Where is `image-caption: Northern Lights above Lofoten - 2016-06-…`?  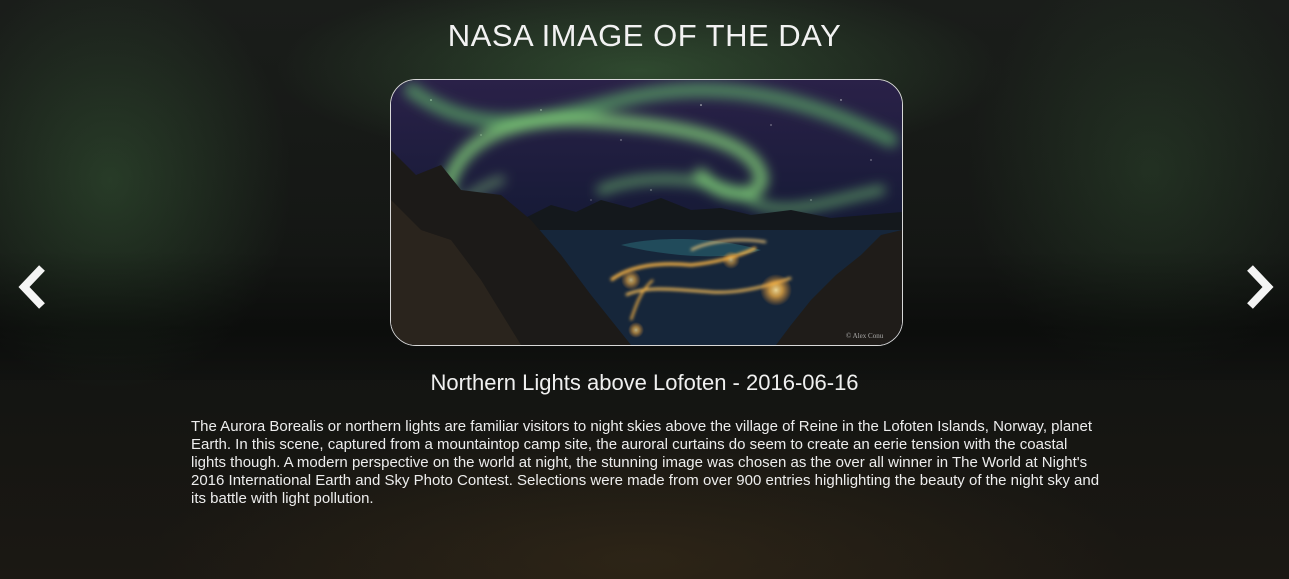
image-caption: Northern Lights above Lofoten - 2016-06-… is located at coordinates (644, 383).